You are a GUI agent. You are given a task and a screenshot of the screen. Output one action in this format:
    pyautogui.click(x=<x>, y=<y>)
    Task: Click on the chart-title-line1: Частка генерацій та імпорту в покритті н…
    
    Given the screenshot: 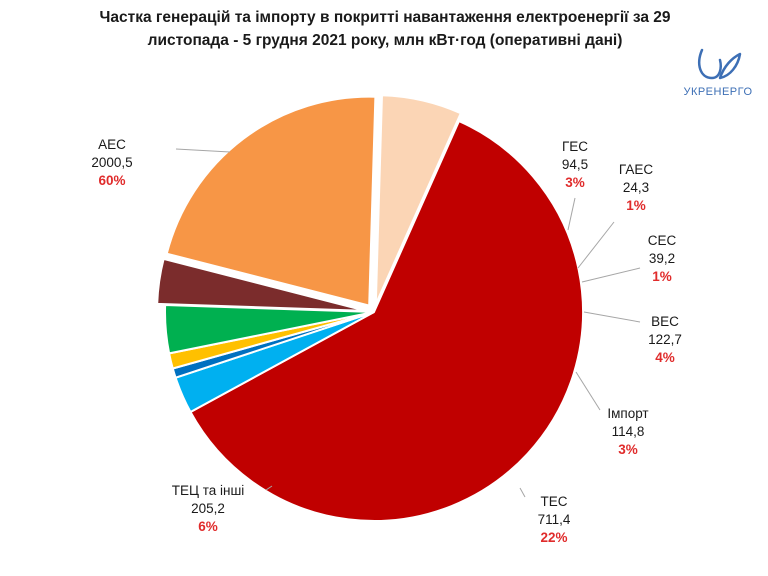 What is the action you would take?
    pyautogui.click(x=385, y=17)
    